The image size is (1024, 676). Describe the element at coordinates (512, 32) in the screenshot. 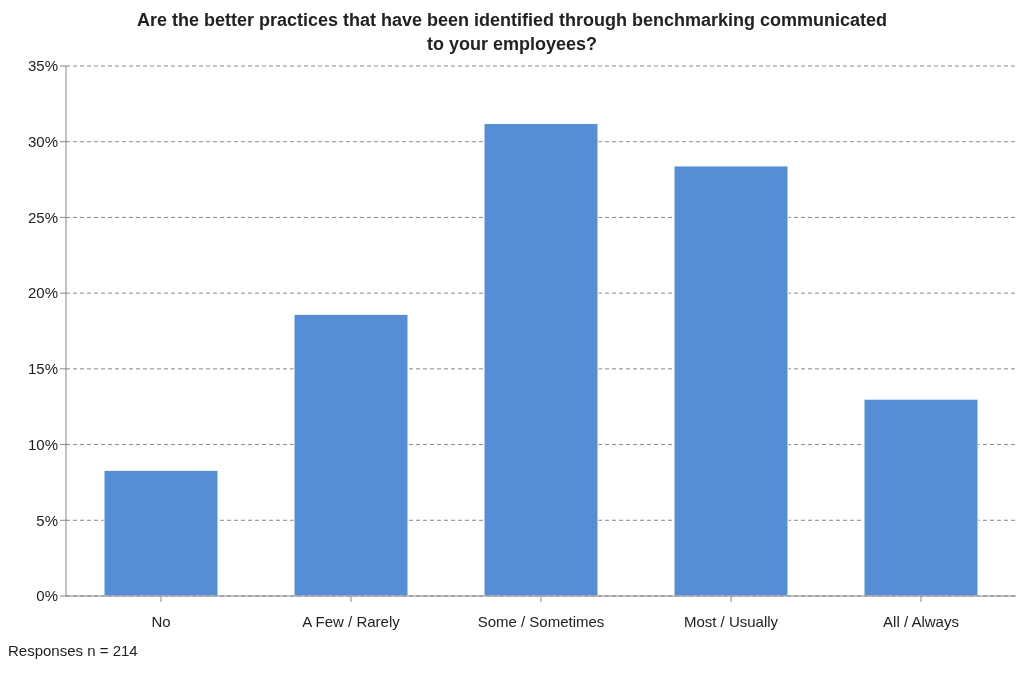

I see `chart-title: Are the better practices that have been identified through benchmarking communicated to your employees?` at that location.